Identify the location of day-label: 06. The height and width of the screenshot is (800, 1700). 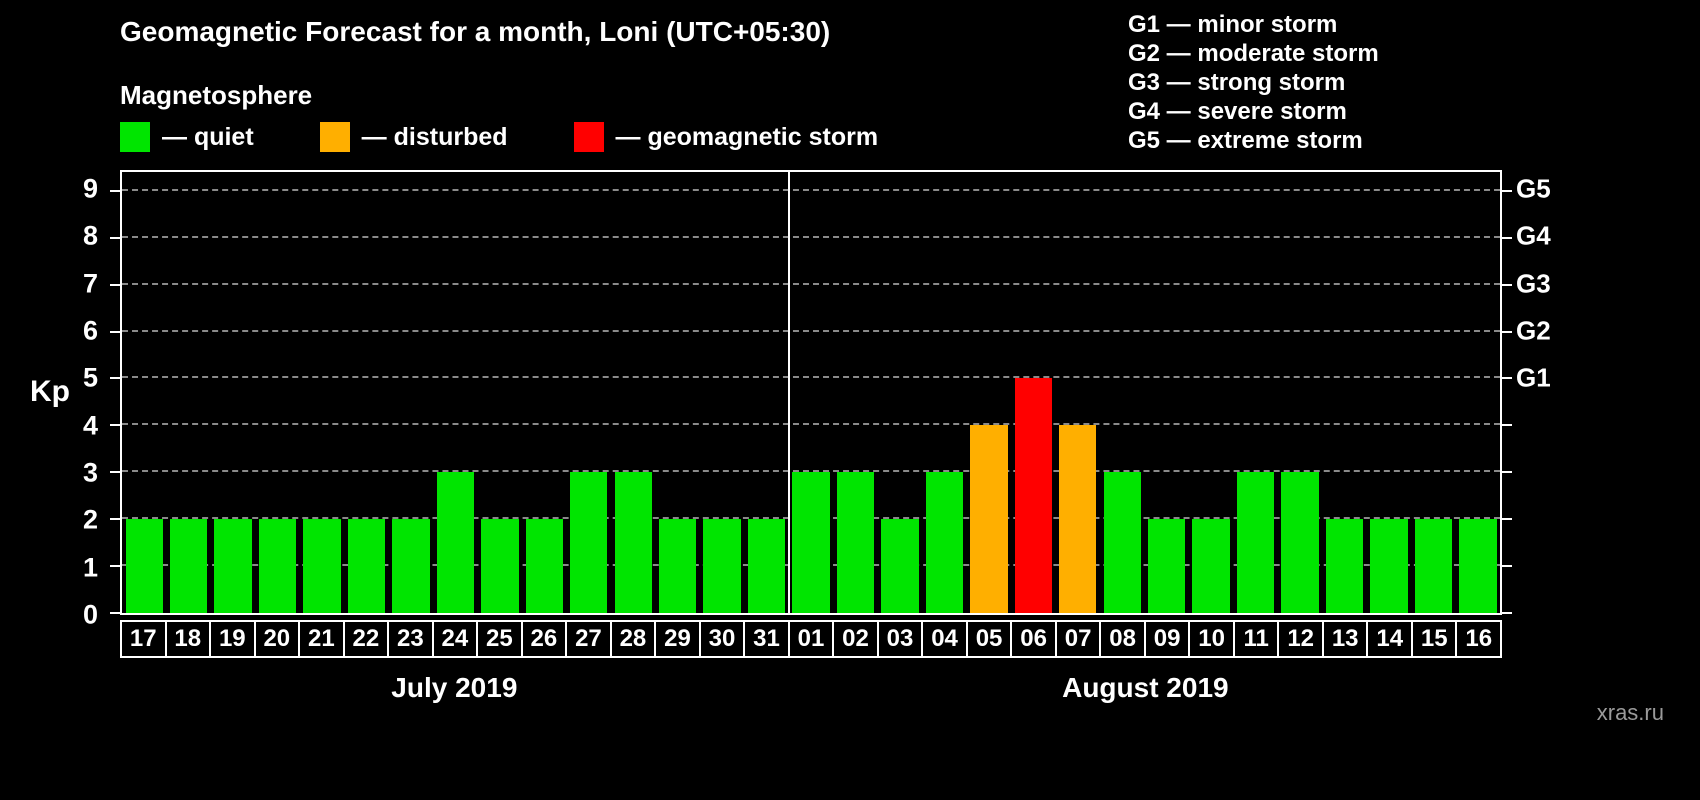
(1033, 639).